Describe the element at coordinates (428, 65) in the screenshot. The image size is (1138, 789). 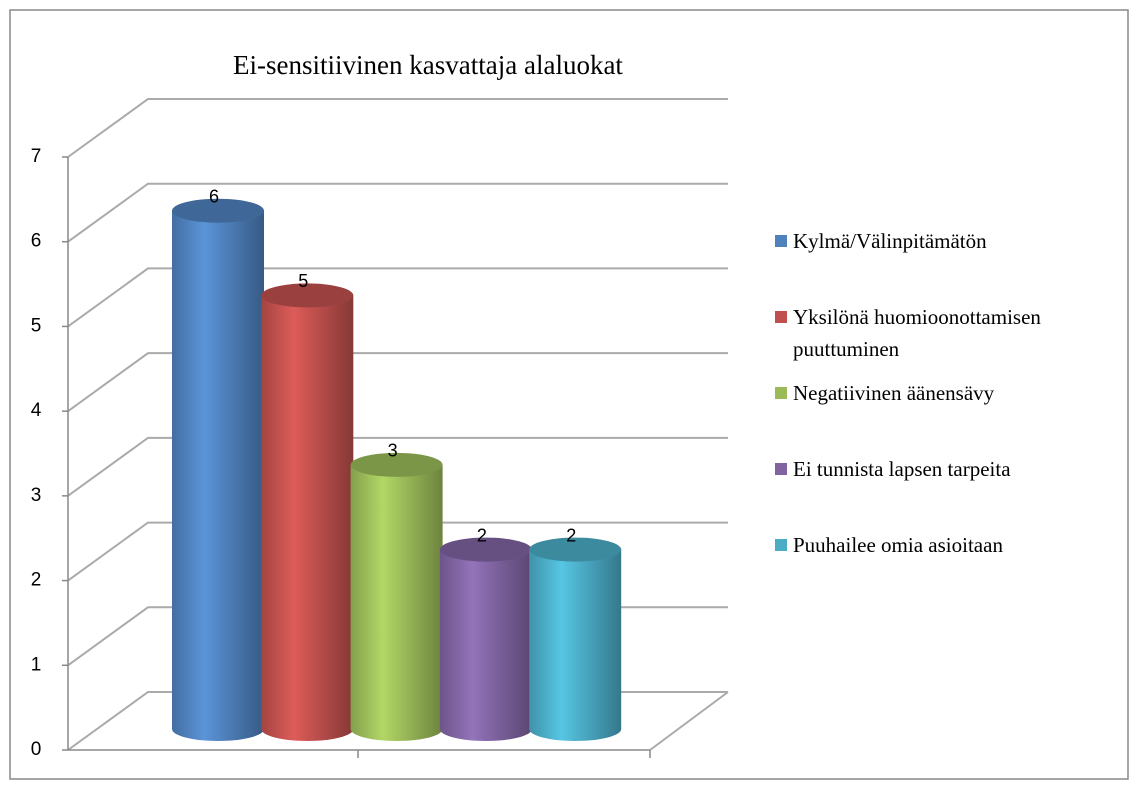
I see `chart-title: Ei-sensitiivinen kasvattaja alaluokat` at that location.